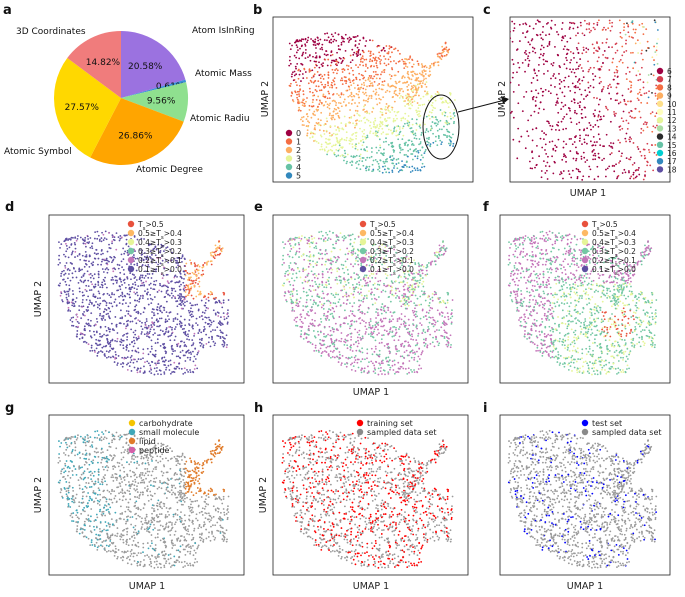 This screenshot has width=685, height=597. Describe the element at coordinates (82, 108) in the screenshot. I see `pie-value-label: 27.57%` at that location.